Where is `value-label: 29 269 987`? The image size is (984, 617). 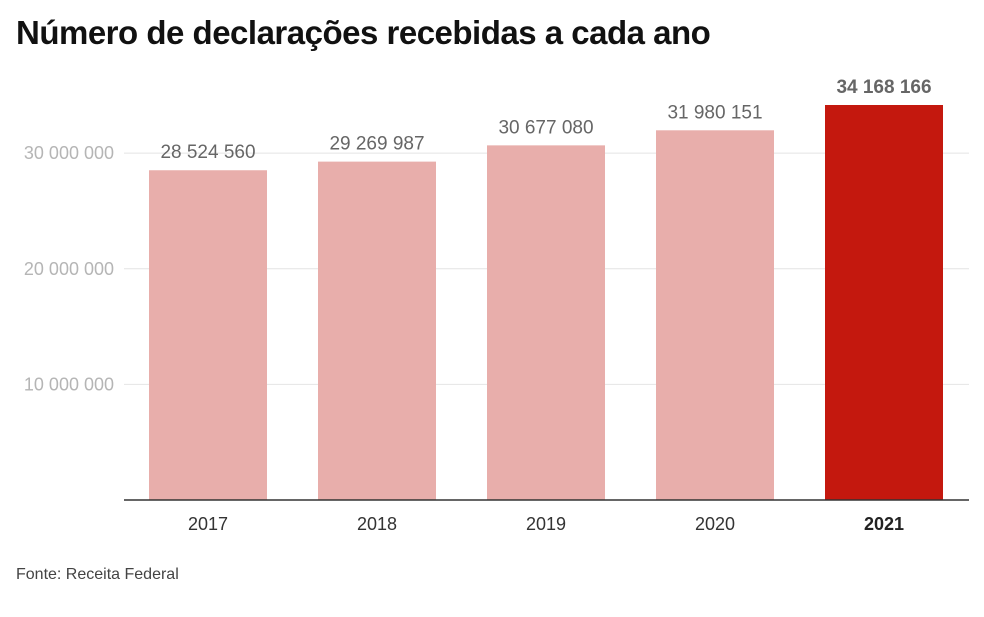
value-label: 29 269 987 is located at coordinates (376, 144).